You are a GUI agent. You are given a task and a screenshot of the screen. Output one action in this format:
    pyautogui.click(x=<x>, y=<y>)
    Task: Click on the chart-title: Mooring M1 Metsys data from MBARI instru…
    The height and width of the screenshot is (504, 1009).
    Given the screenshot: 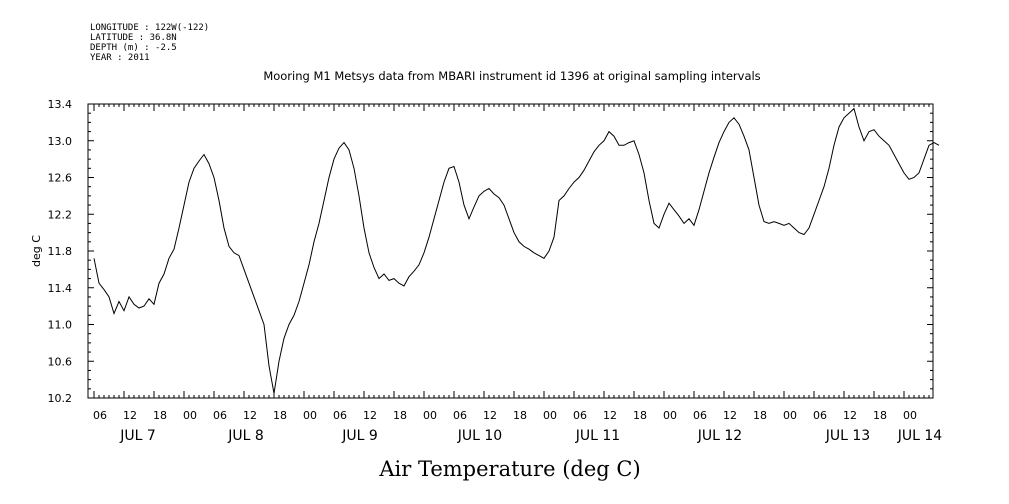 What is the action you would take?
    pyautogui.click(x=511, y=76)
    